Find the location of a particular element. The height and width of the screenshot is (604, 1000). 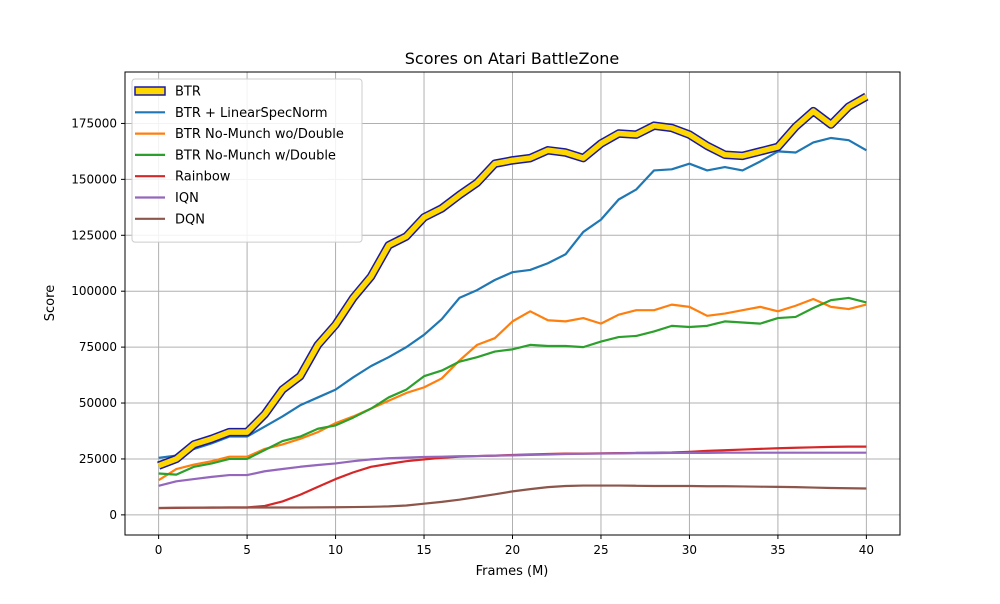

x-axis-label: Frames (M) is located at coordinates (512, 571).